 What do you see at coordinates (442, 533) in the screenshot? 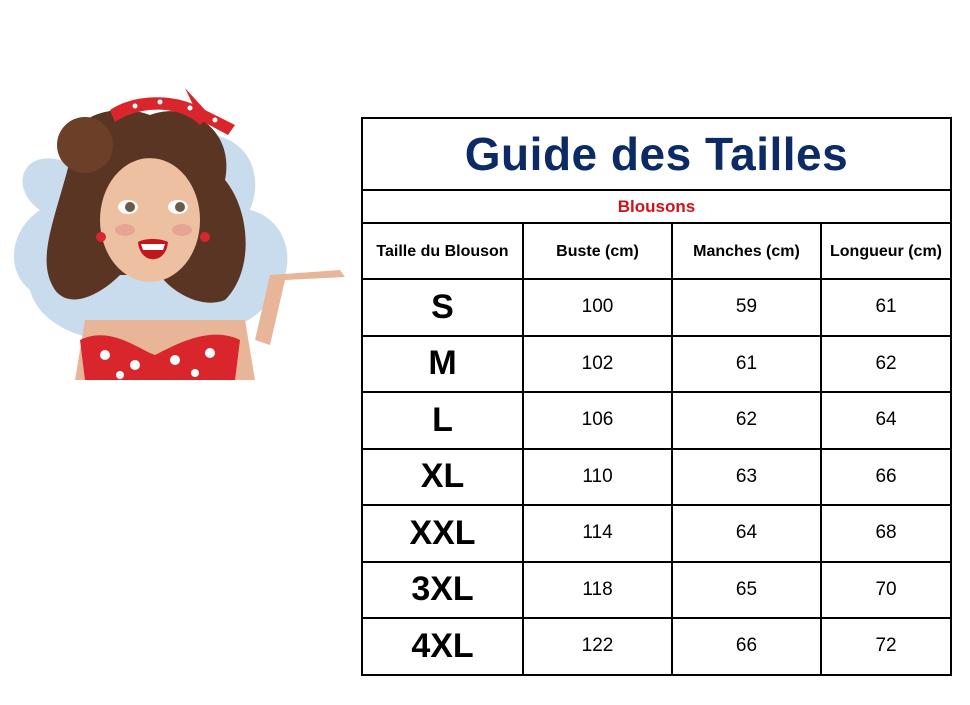
I see `size-cell: XXL` at bounding box center [442, 533].